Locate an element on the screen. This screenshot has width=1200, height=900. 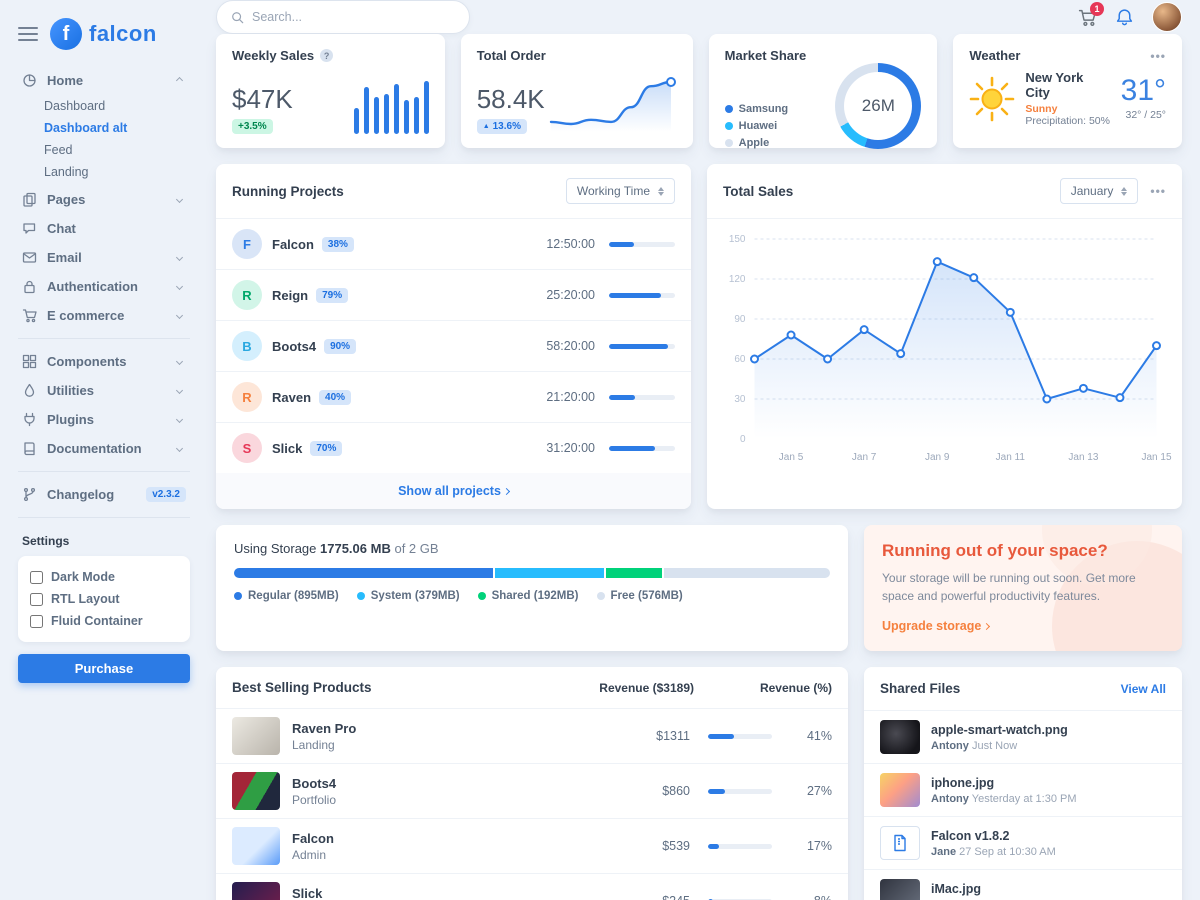
project-percent-badge: 40% is located at coordinates (335, 397).